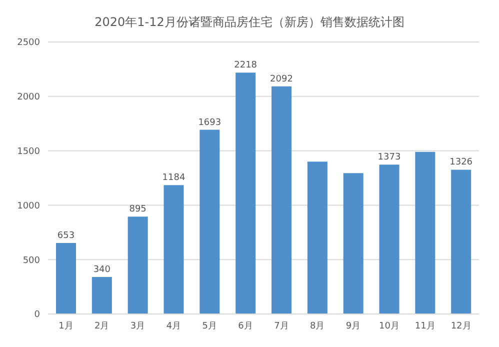 This screenshot has width=499, height=347. What do you see at coordinates (28, 151) in the screenshot?
I see `y-tick-label: 1500` at bounding box center [28, 151].